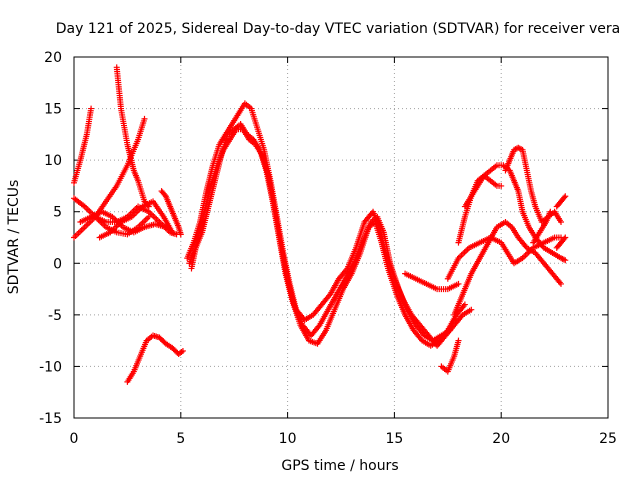  Describe the element at coordinates (50, 419) in the screenshot. I see `y-tick-label: -15` at that location.